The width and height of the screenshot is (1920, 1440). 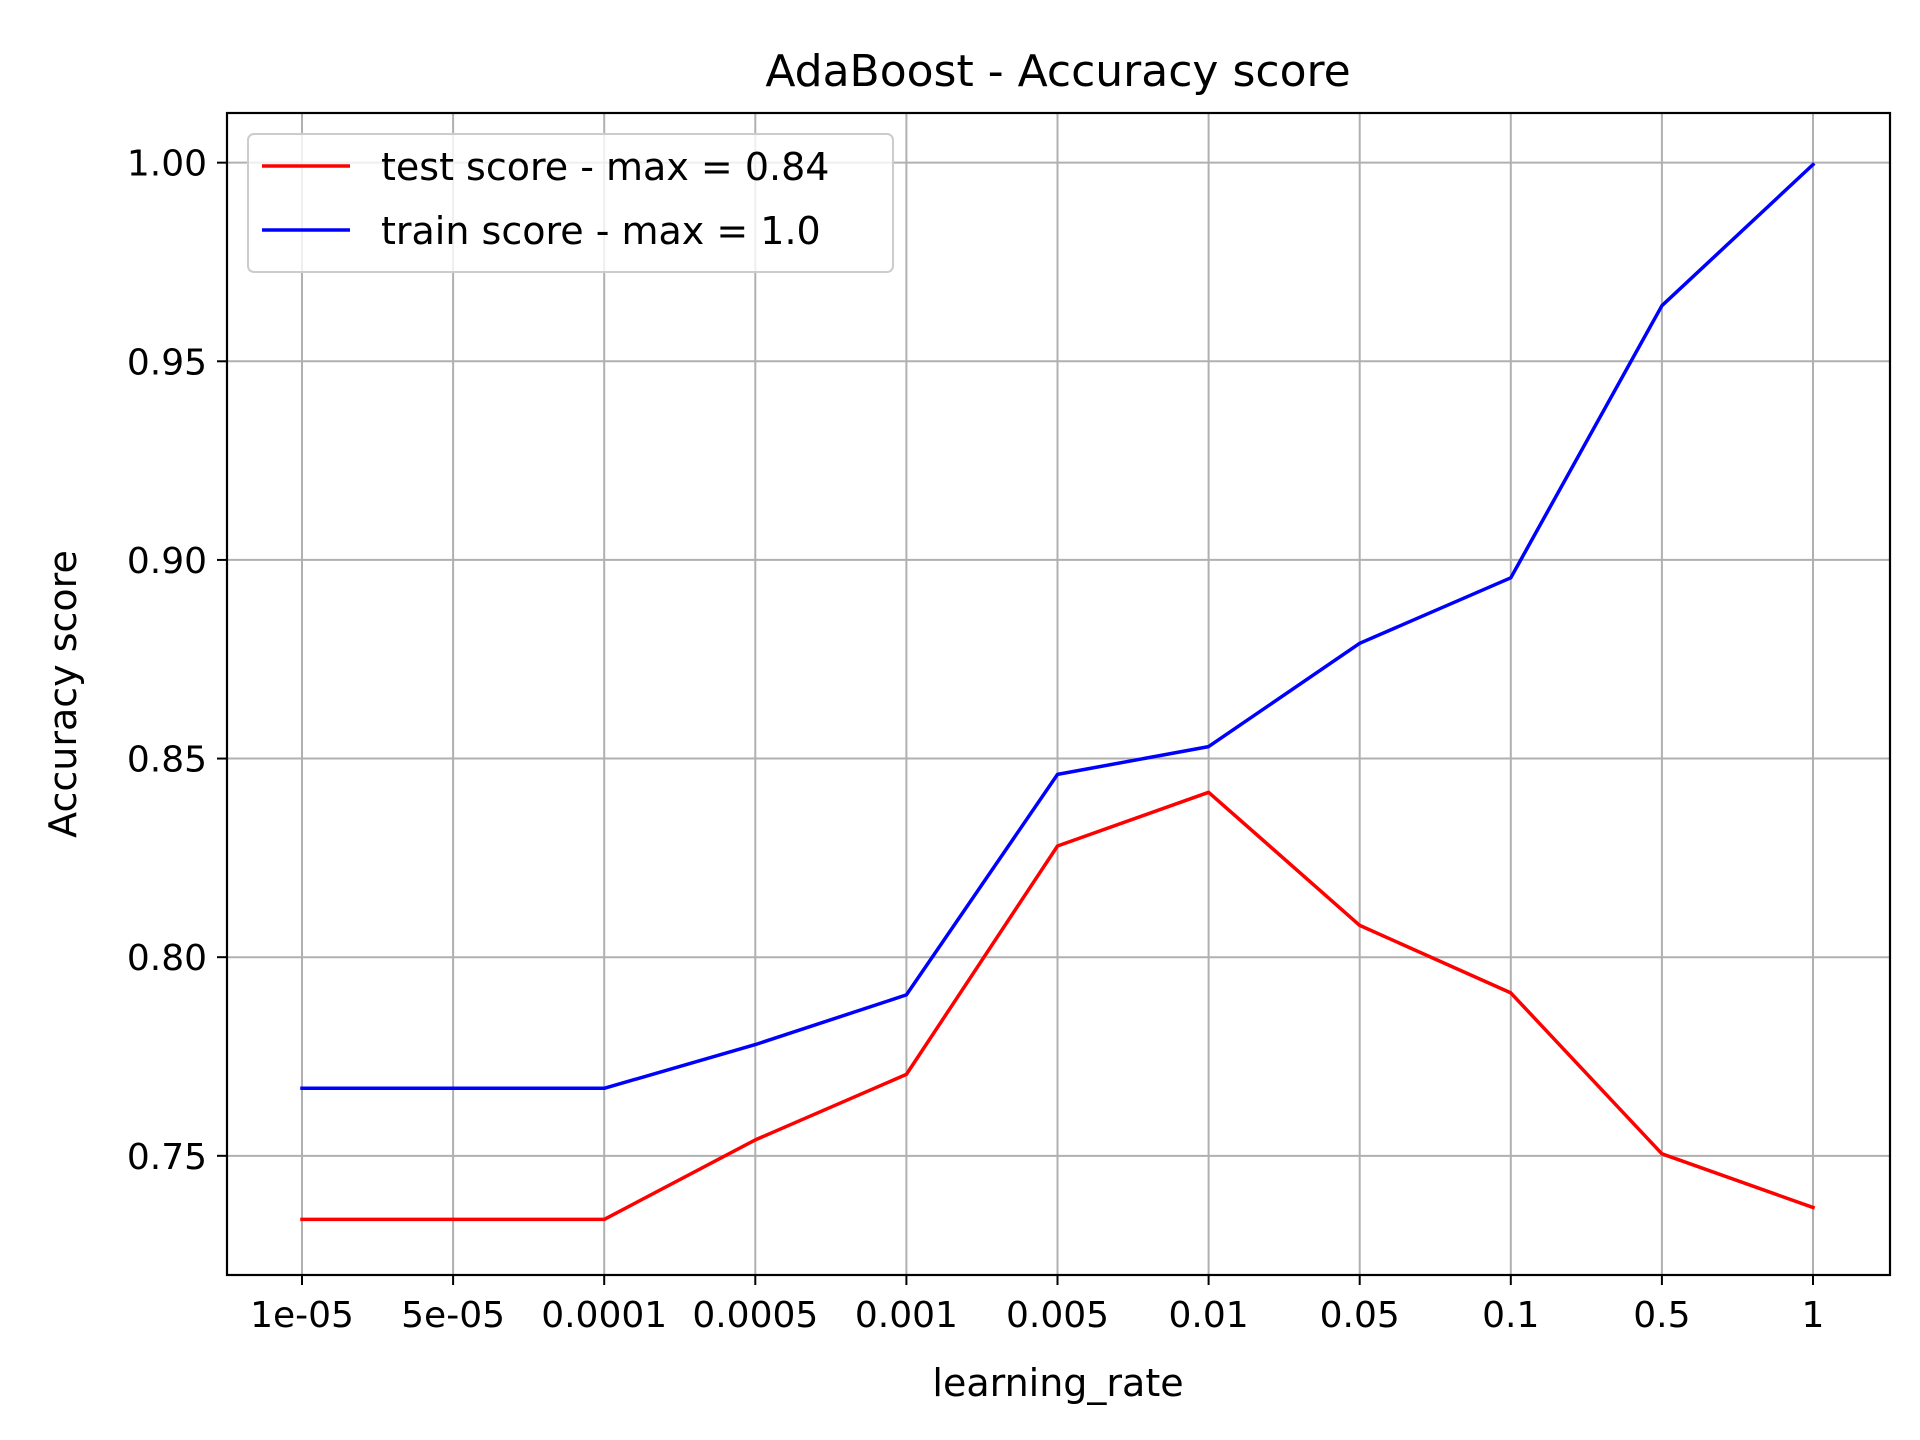 What do you see at coordinates (167, 362) in the screenshot?
I see `y-tick-label: 0.95` at bounding box center [167, 362].